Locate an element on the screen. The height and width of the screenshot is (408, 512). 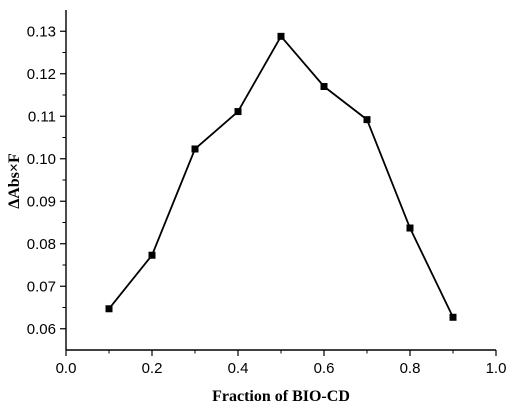
x-tick-label: 0.0 is located at coordinates (66, 368).